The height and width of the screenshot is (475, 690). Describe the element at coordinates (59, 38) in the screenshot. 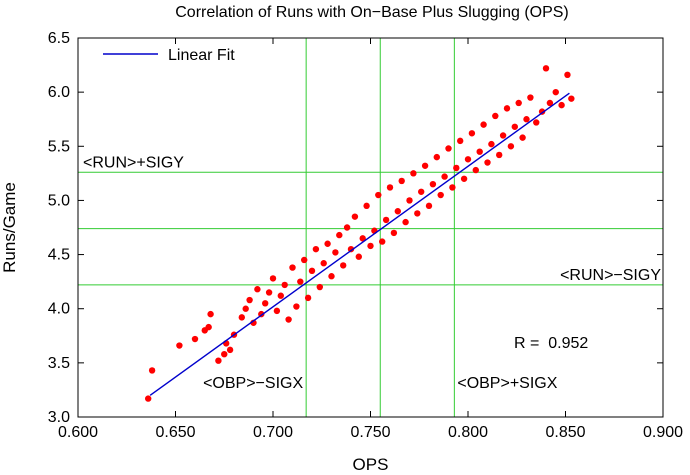

I see `y-tick-label: 6.5` at that location.